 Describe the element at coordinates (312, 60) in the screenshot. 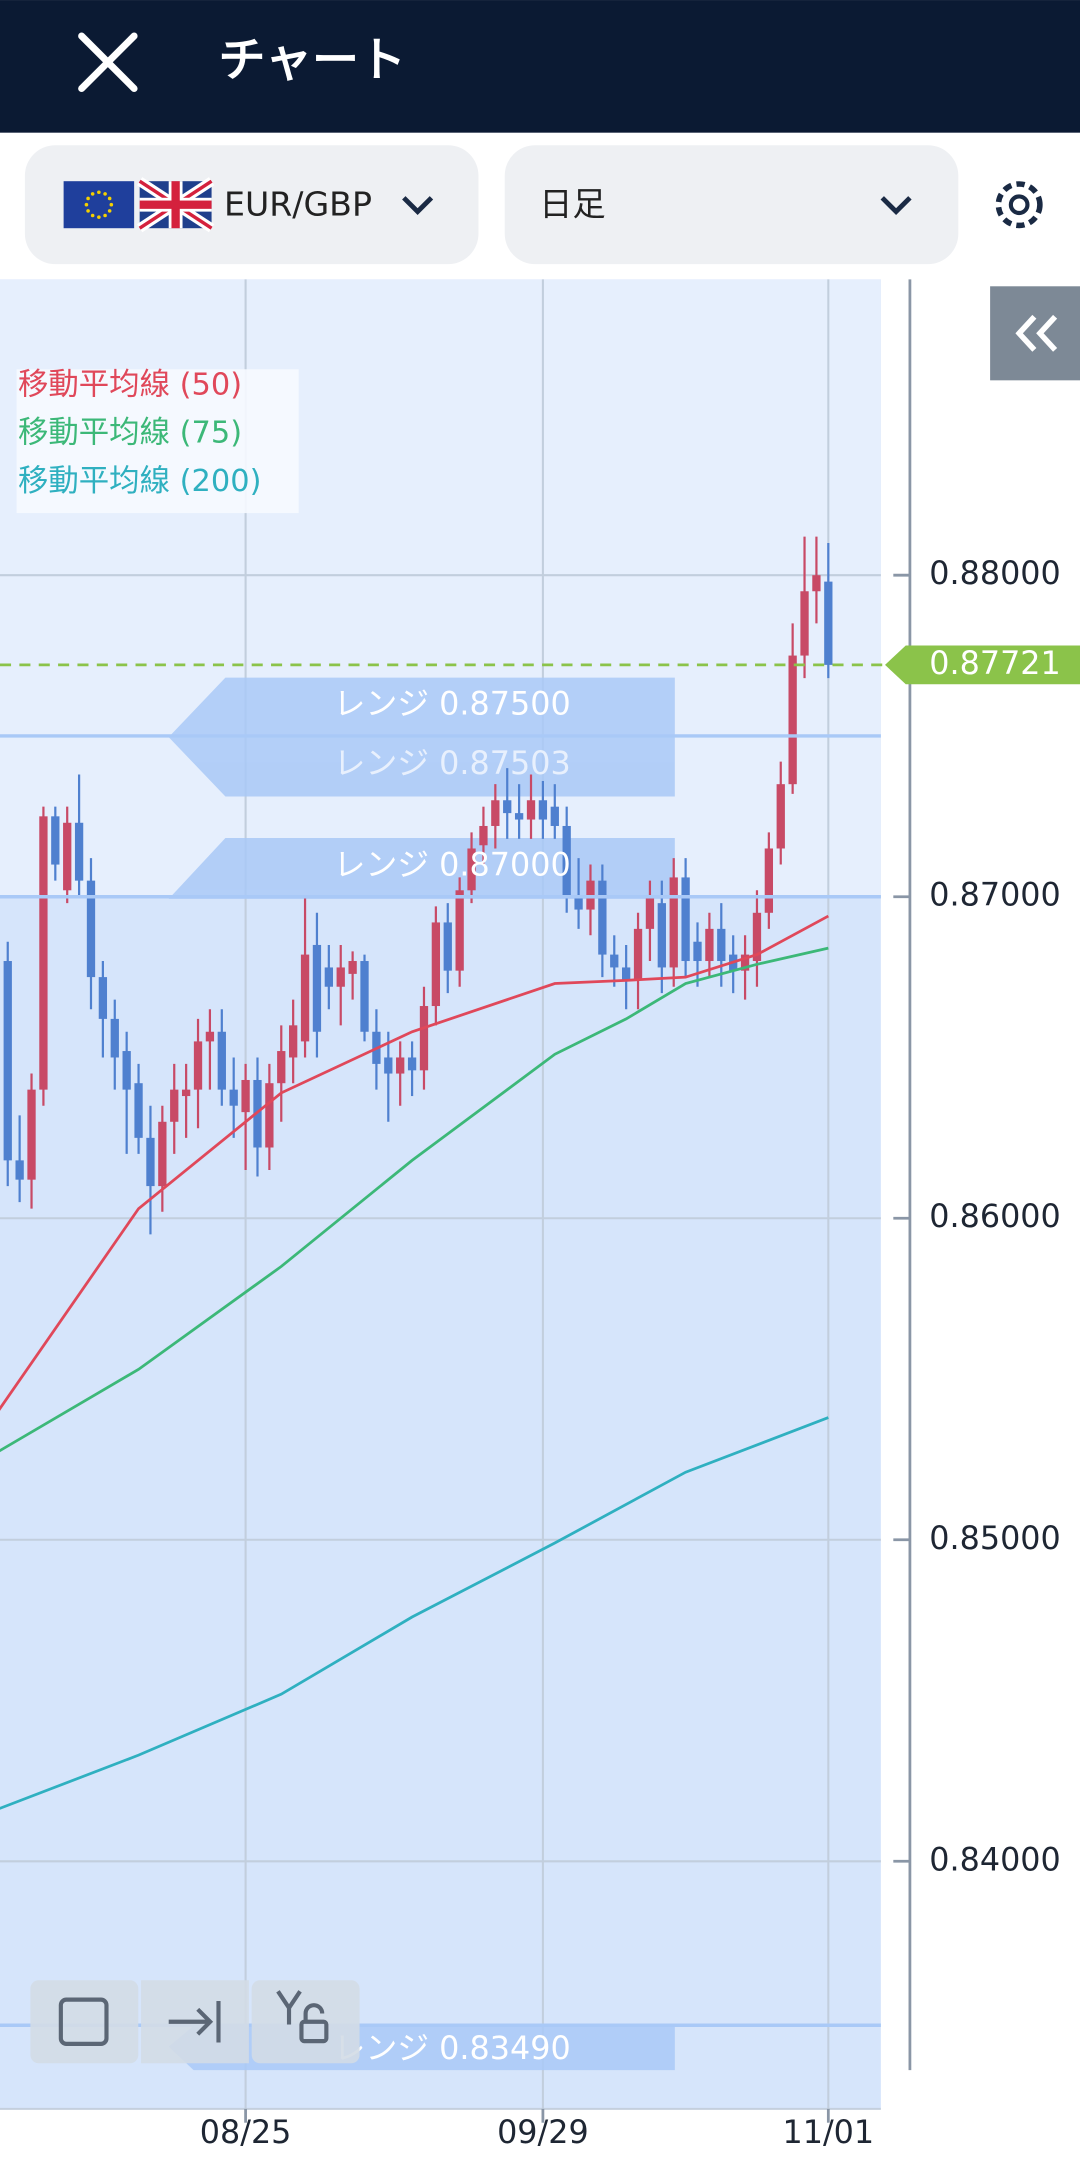

I see `header-title: チャート` at that location.